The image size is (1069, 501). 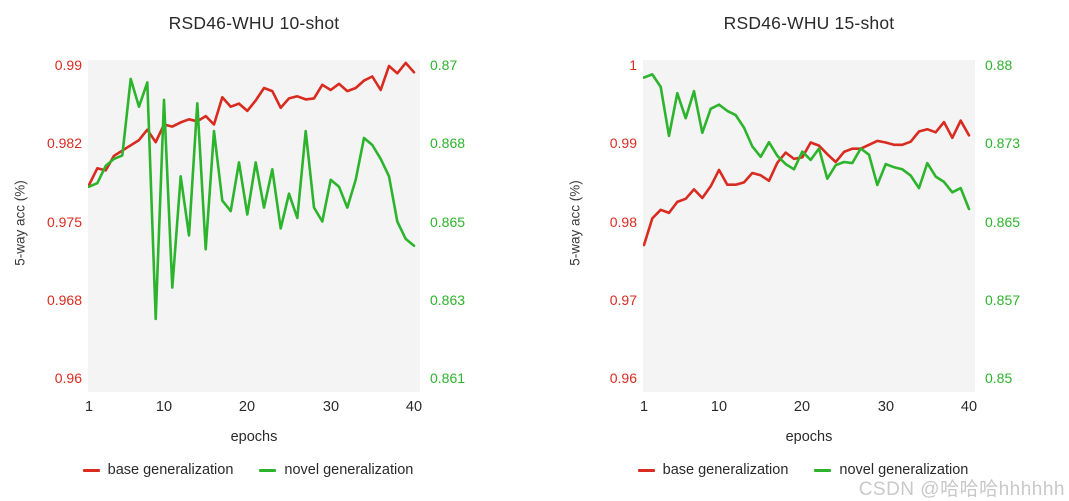 I want to click on left-axis-tick: 0.982, so click(x=64, y=143).